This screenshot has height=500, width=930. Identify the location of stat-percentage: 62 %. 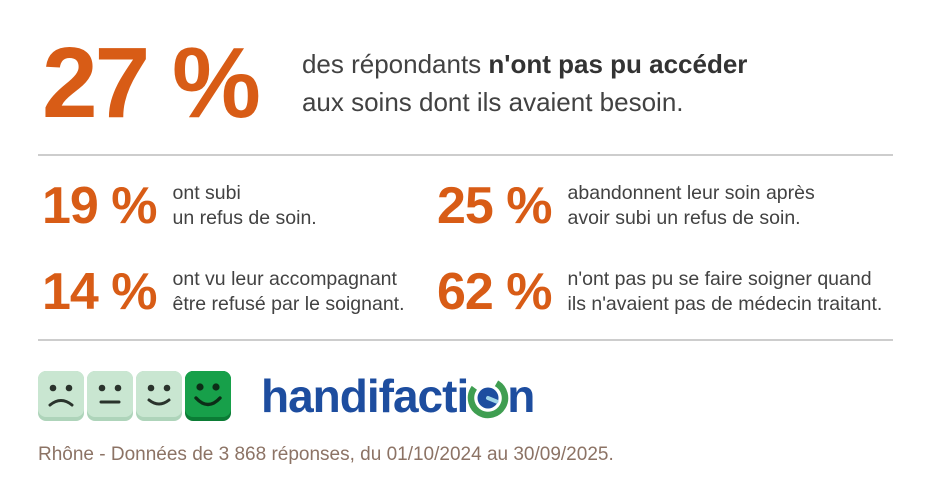
(495, 292).